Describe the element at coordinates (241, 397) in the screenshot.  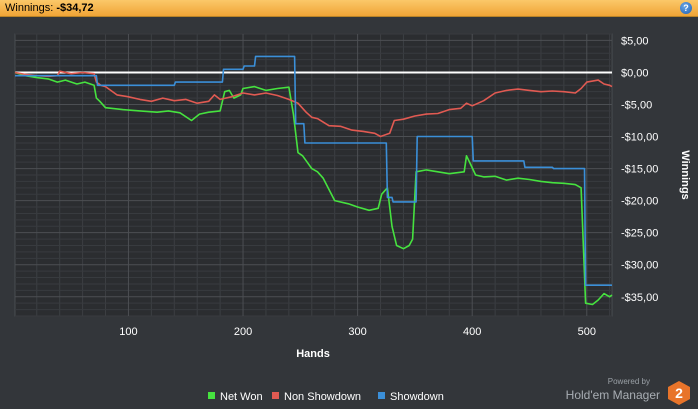
I see `legend-label: Net Won` at that location.